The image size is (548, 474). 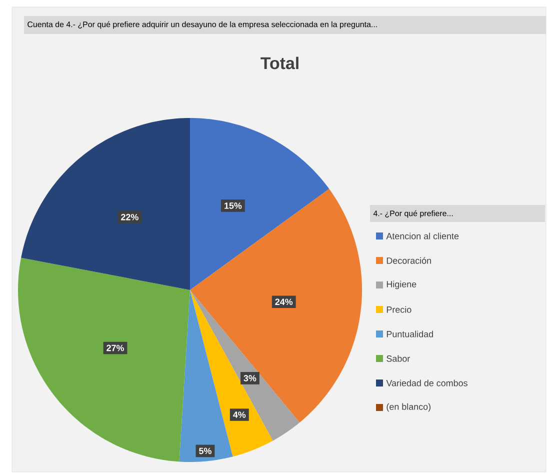 I want to click on legend-label: Puntualidad, so click(x=409, y=334).